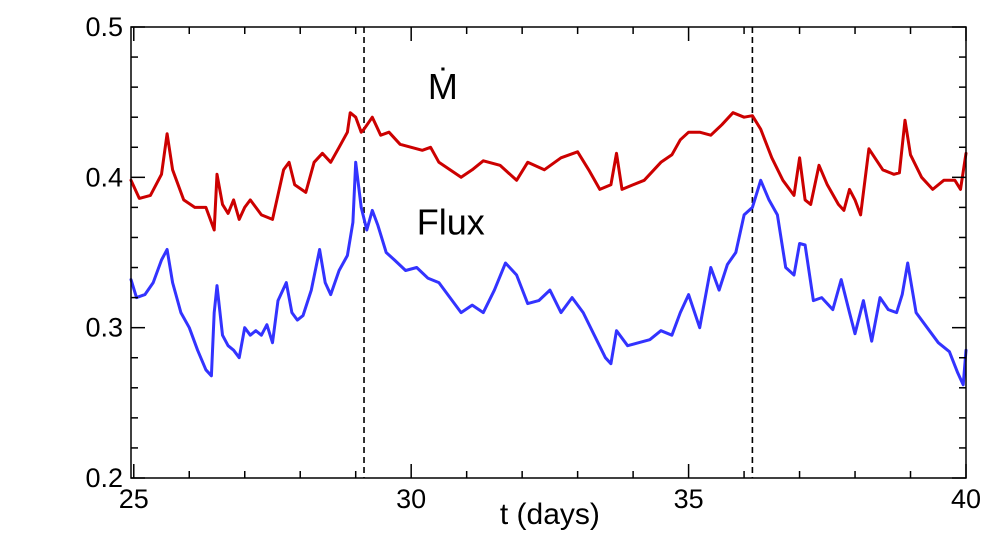  Describe the element at coordinates (443, 86) in the screenshot. I see `annotation-mdot: Ṁ` at that location.